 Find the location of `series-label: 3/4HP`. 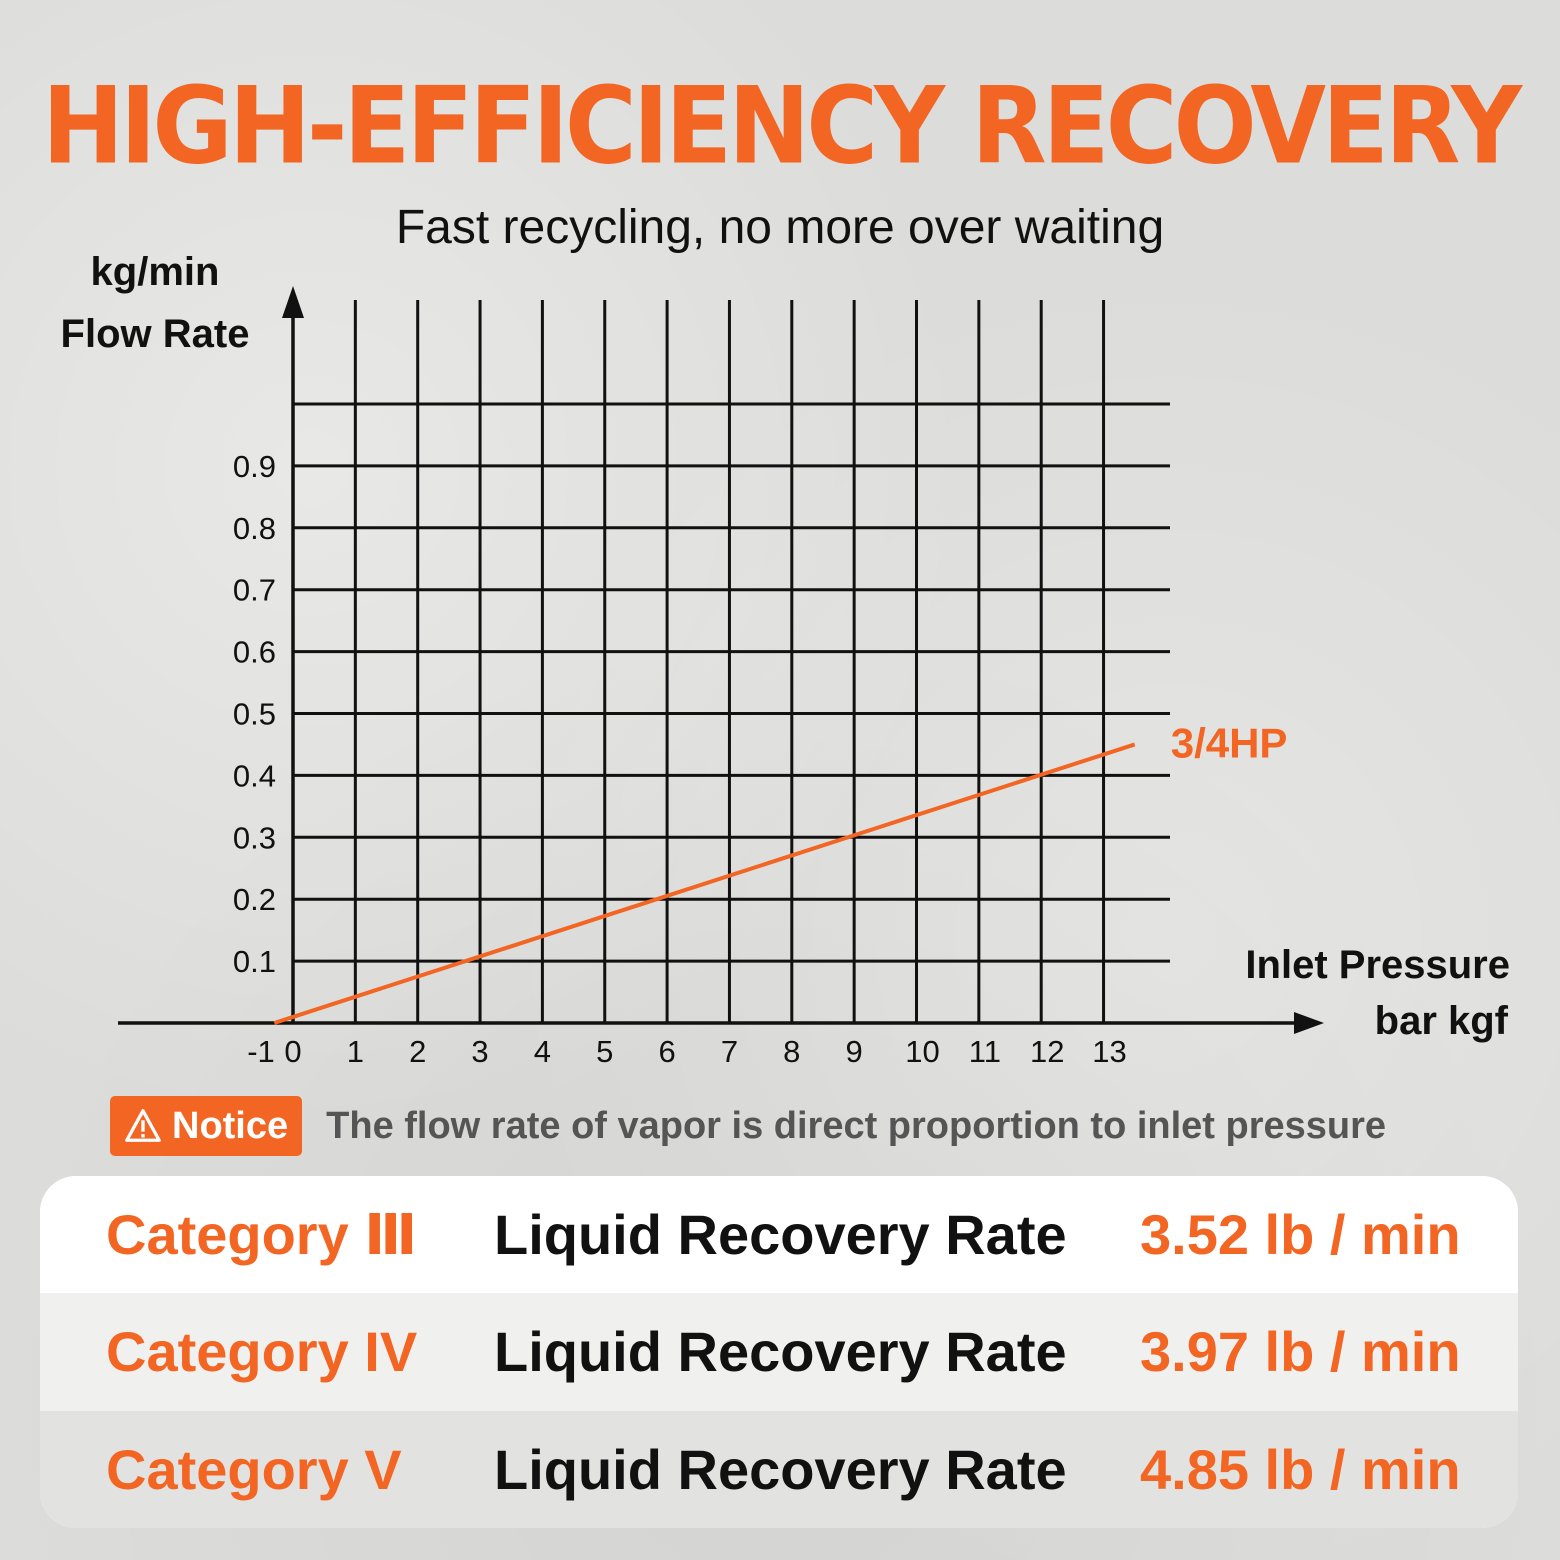

series-label: 3/4HP is located at coordinates (1229, 742).